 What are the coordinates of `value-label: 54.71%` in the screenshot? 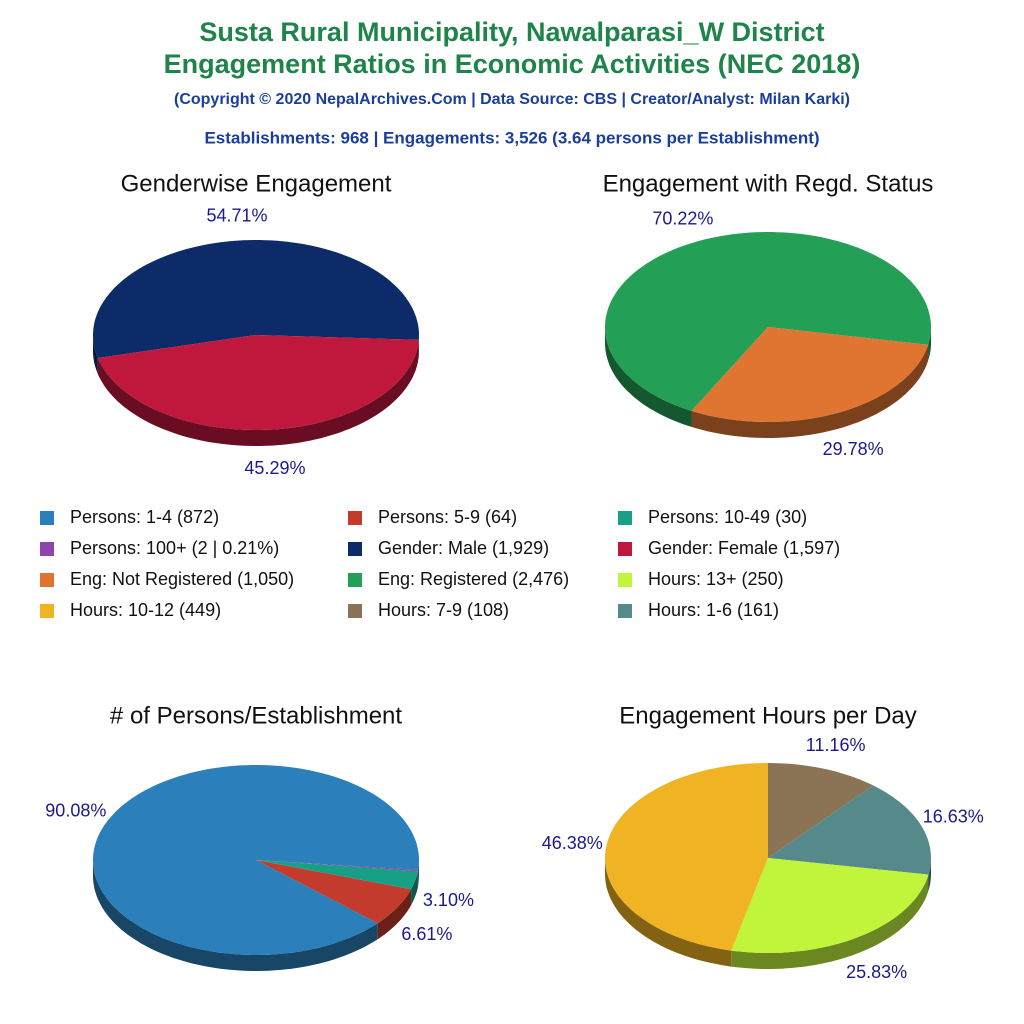 It's located at (237, 215).